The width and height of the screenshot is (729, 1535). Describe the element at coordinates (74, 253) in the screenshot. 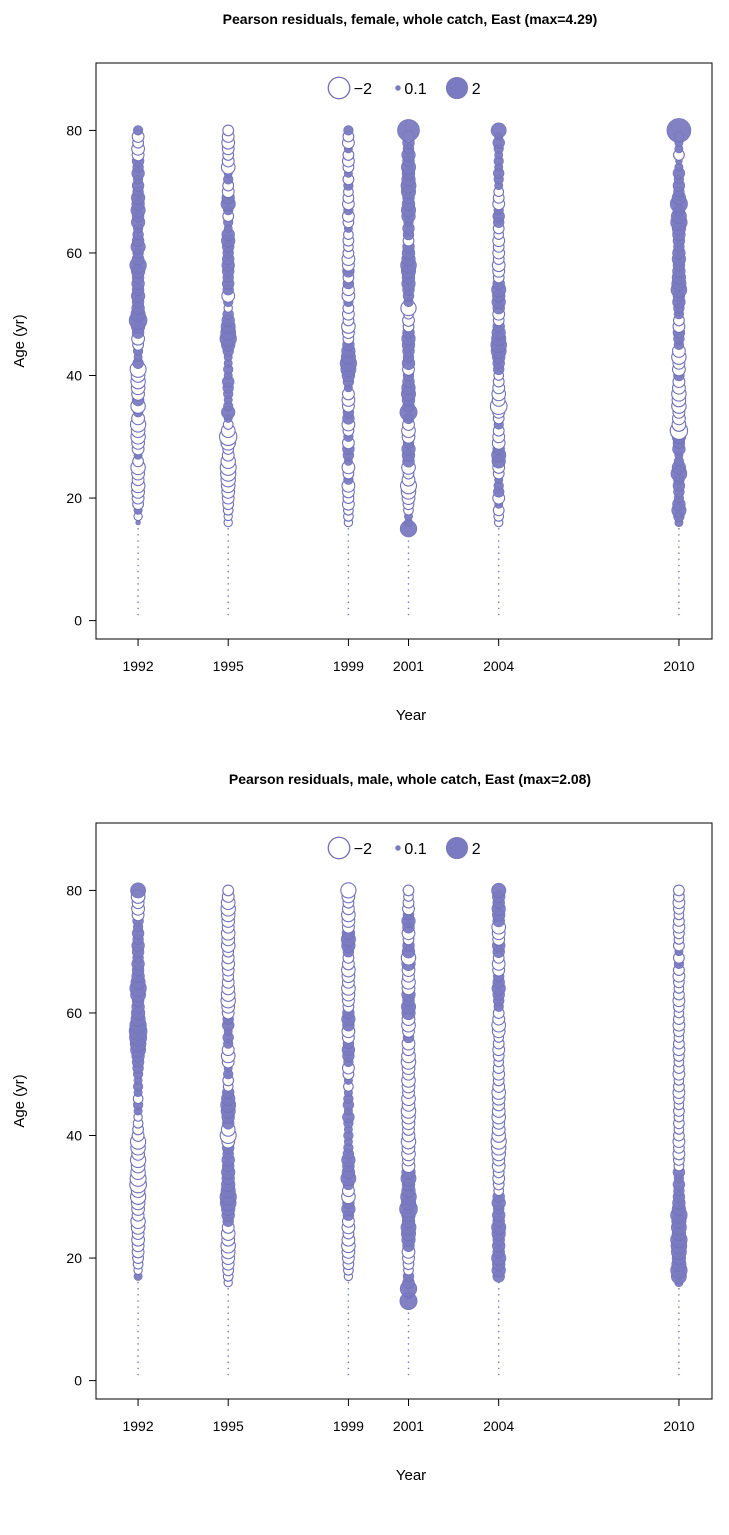

I see `y-tick-label: 60` at that location.